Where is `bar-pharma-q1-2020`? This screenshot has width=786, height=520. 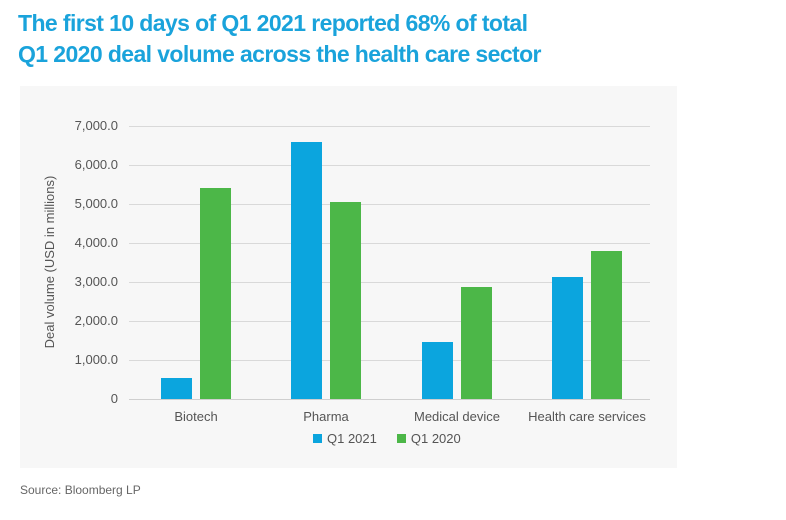 bar-pharma-q1-2020 is located at coordinates (345, 300).